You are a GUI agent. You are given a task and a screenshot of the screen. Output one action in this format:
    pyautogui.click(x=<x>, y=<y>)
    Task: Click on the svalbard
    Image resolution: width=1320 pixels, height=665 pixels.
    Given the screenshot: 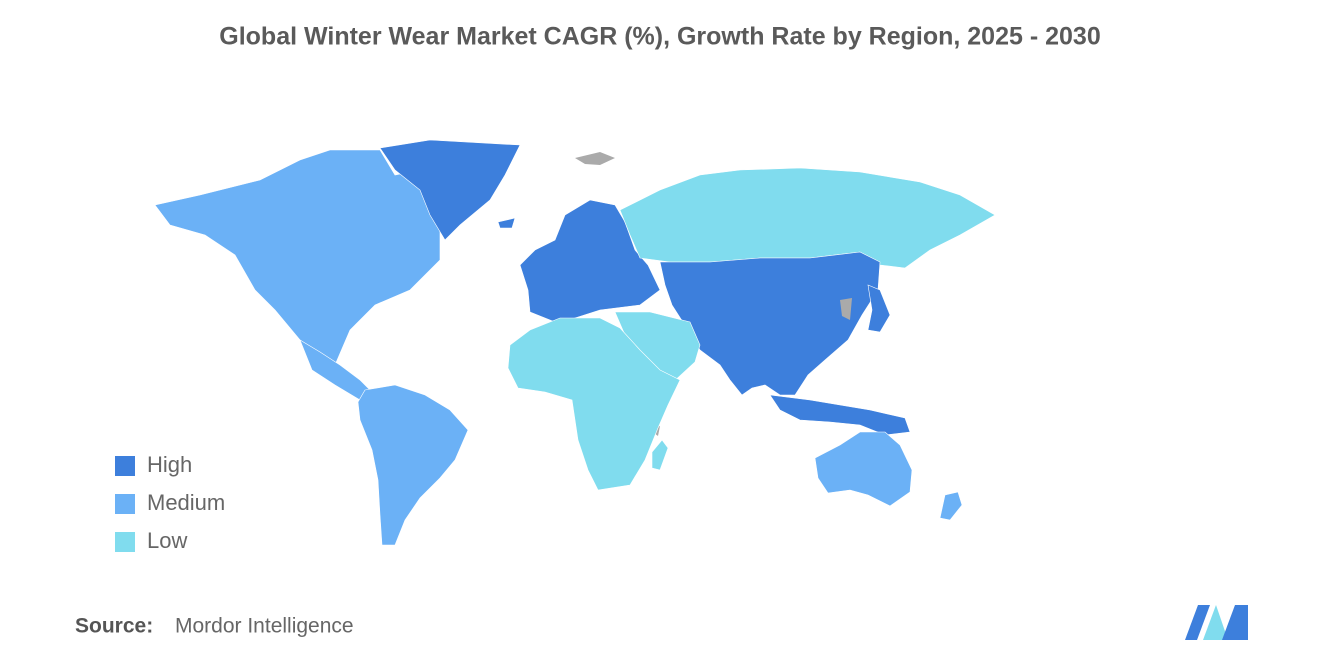 What is the action you would take?
    pyautogui.click(x=595, y=158)
    